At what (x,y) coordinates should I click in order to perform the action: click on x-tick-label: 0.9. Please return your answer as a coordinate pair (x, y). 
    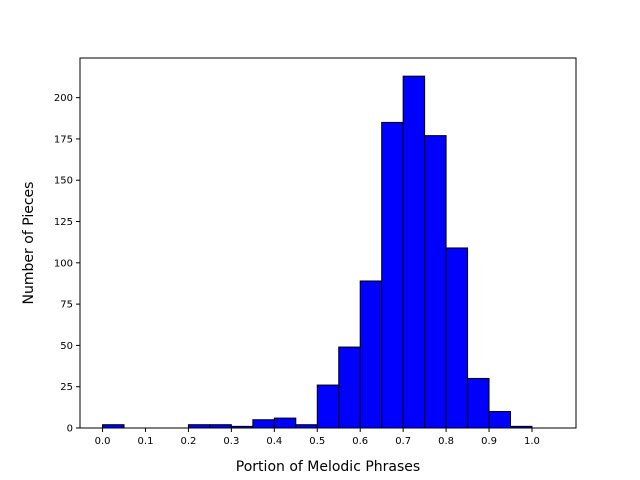
    Looking at the image, I should click on (489, 441).